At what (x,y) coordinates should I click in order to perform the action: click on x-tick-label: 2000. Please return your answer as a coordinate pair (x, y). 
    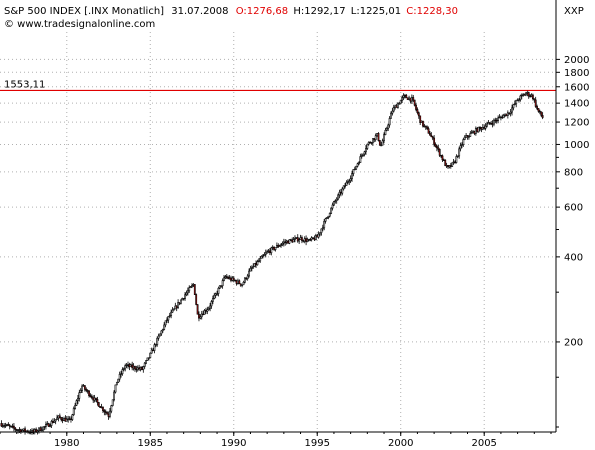
    Looking at the image, I should click on (400, 443).